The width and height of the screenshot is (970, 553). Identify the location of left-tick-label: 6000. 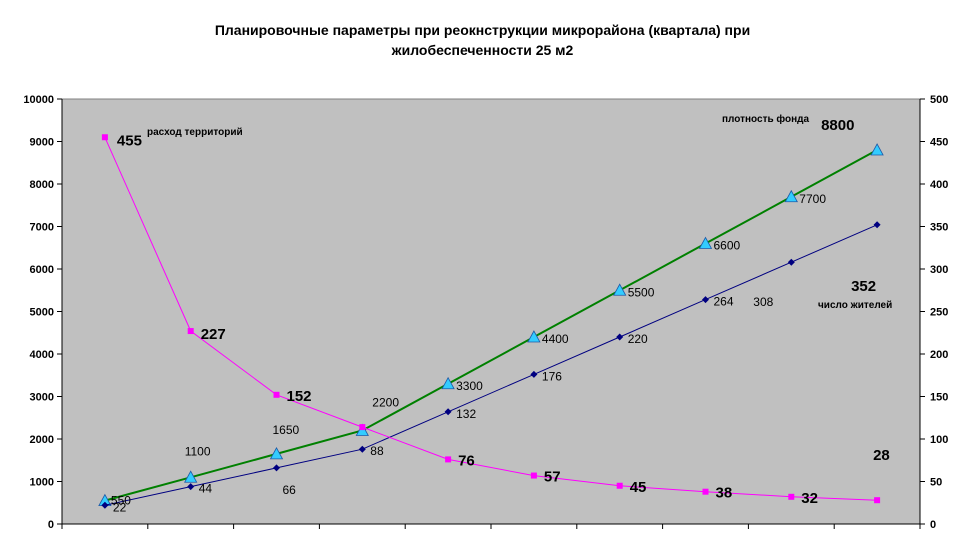
(42, 270).